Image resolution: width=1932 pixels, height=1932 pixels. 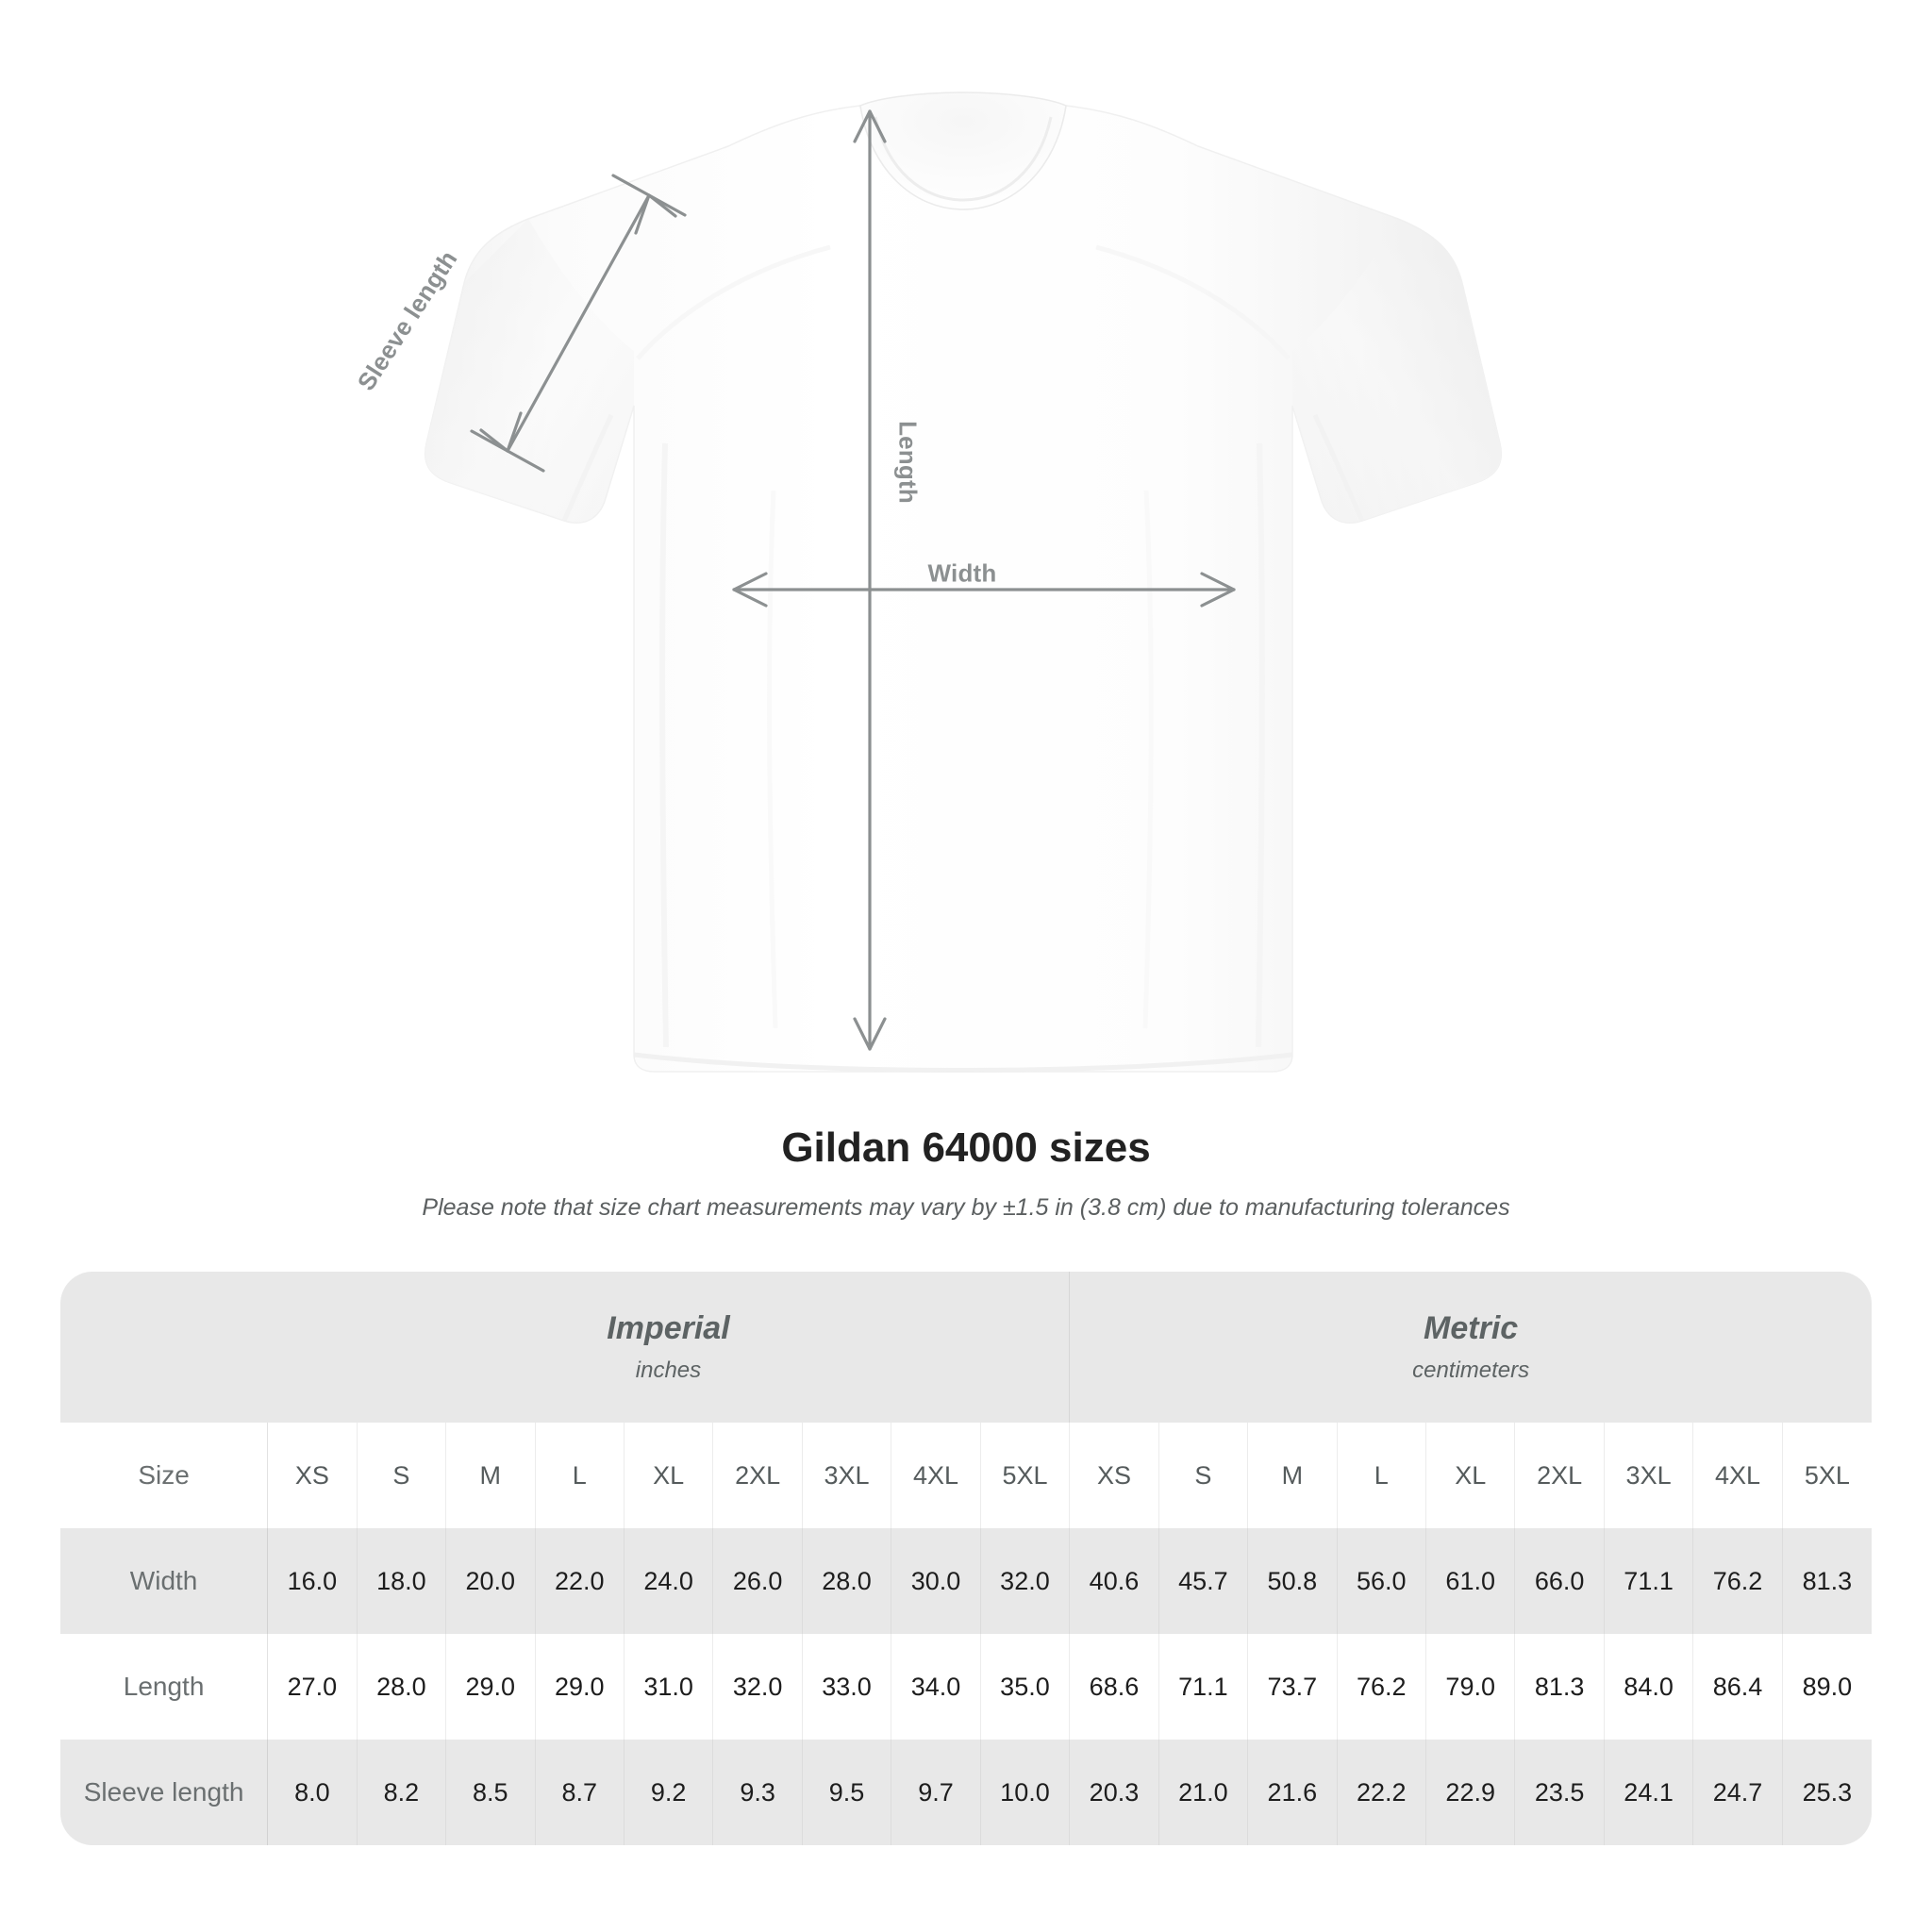 I want to click on page-title: Gildan 64000 sizes, so click(x=966, y=1147).